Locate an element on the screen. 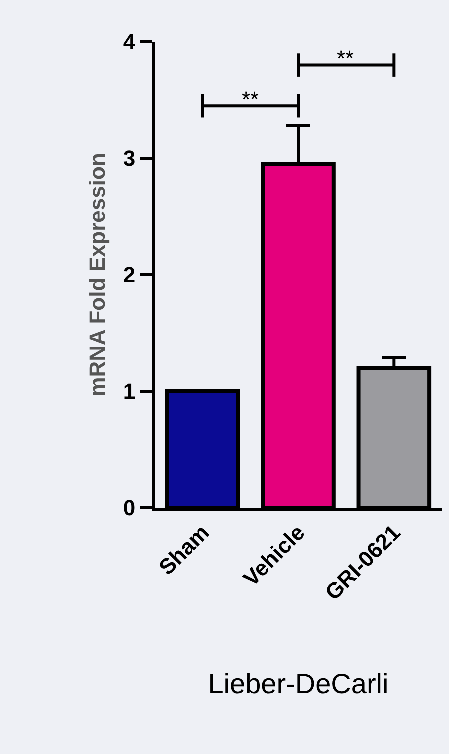 Image resolution: width=449 pixels, height=754 pixels. x-axis-title: Lieber-DeCarli is located at coordinates (298, 684).